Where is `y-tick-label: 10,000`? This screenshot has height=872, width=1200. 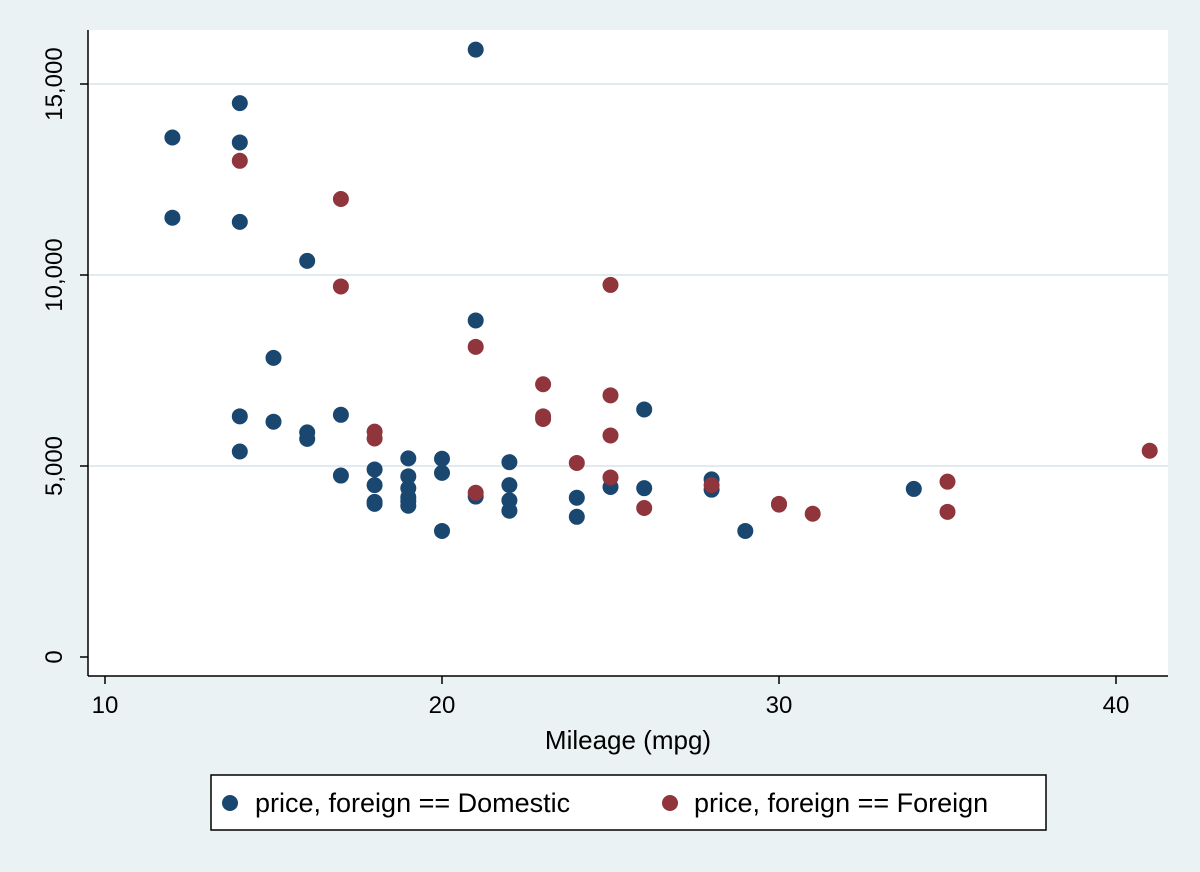
y-tick-label: 10,000 is located at coordinates (54, 274).